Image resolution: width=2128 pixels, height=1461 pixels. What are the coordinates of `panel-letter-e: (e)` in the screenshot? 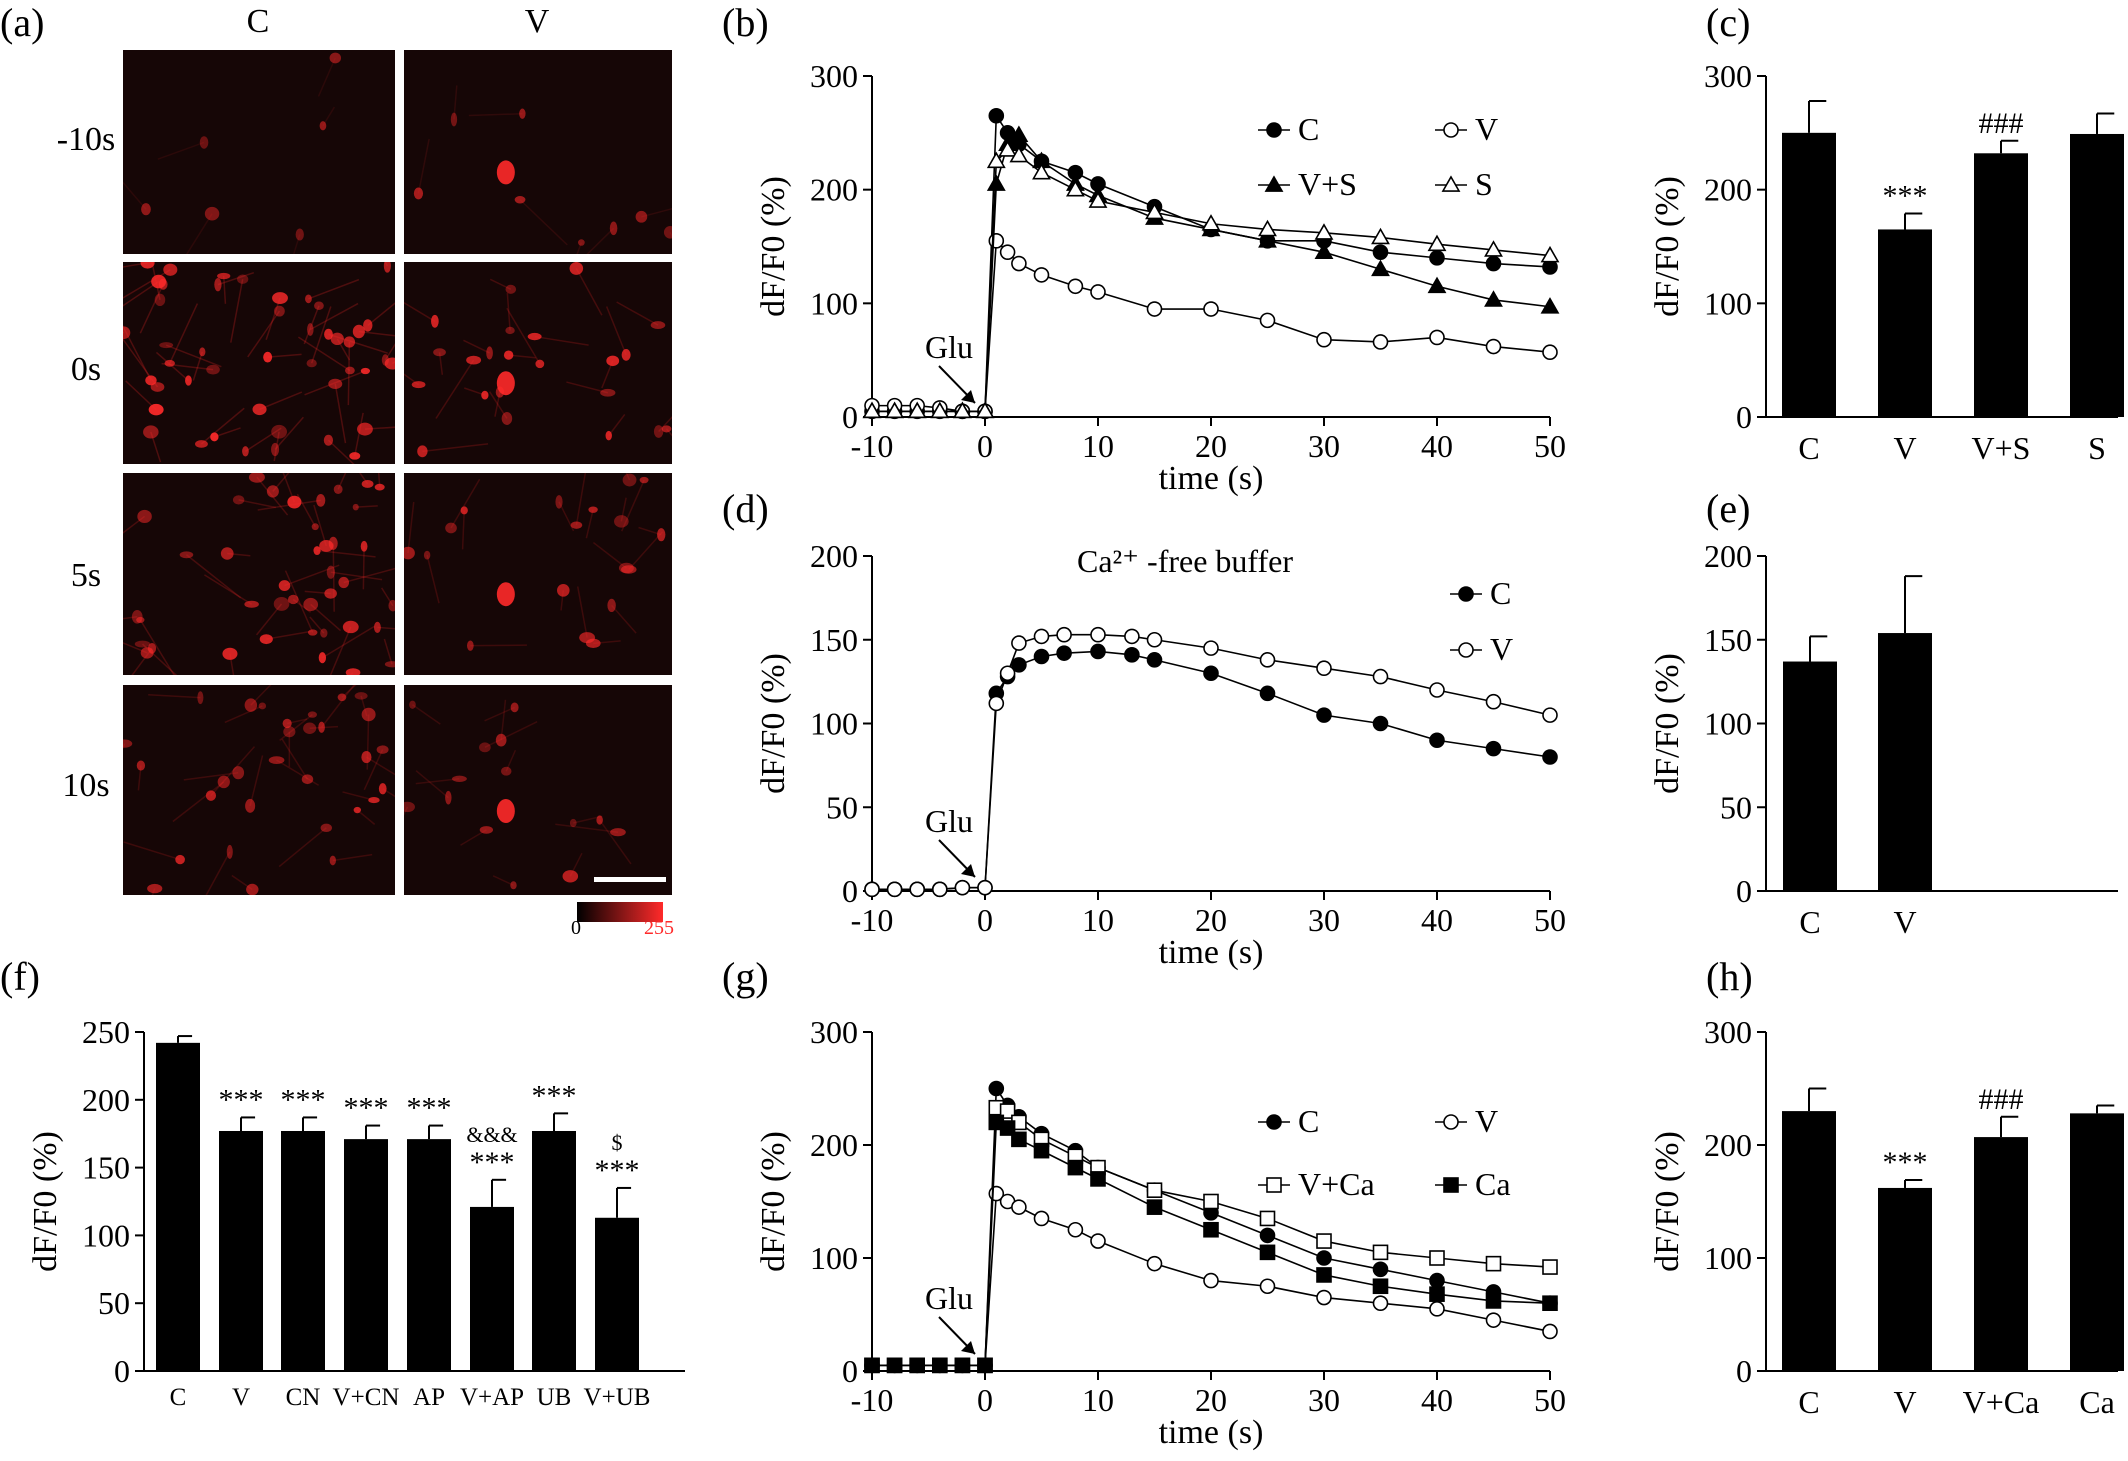 It's located at (1728, 508).